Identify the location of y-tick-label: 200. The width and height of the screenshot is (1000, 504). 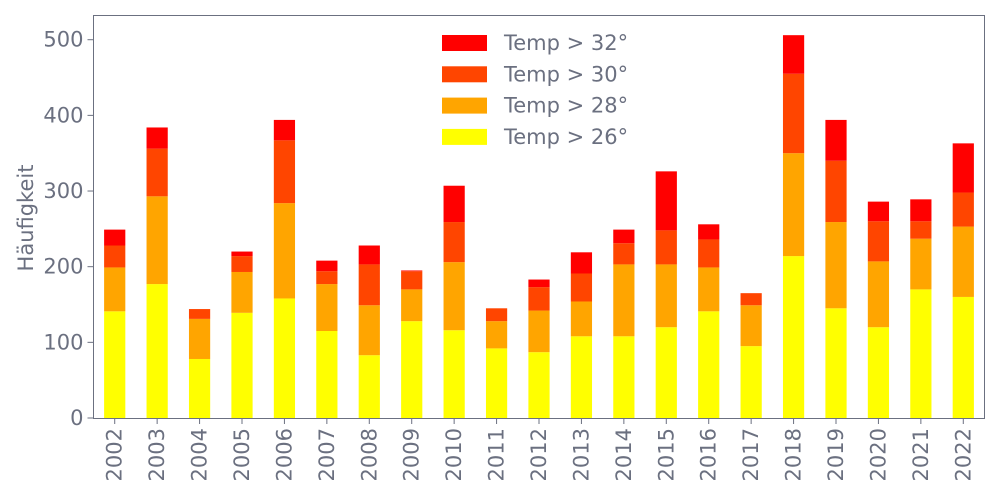
(63, 267).